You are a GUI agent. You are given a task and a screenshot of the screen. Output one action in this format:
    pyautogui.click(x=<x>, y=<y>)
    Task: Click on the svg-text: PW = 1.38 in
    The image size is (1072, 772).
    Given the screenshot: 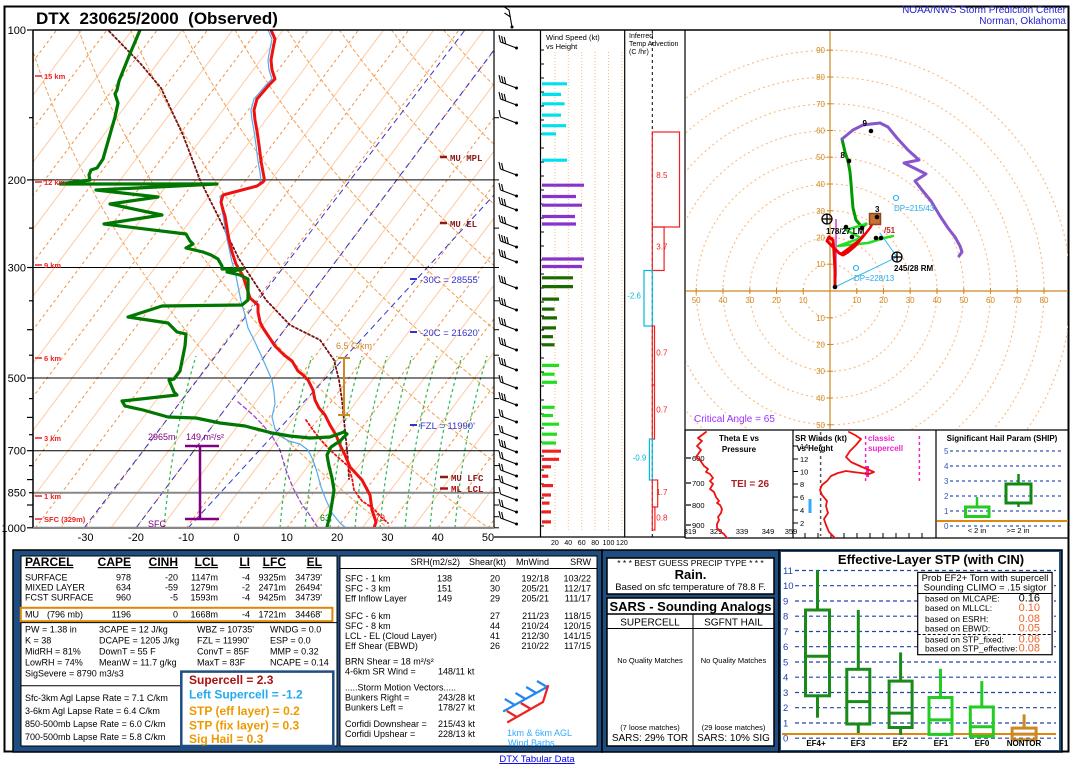 What is the action you would take?
    pyautogui.click(x=51, y=630)
    